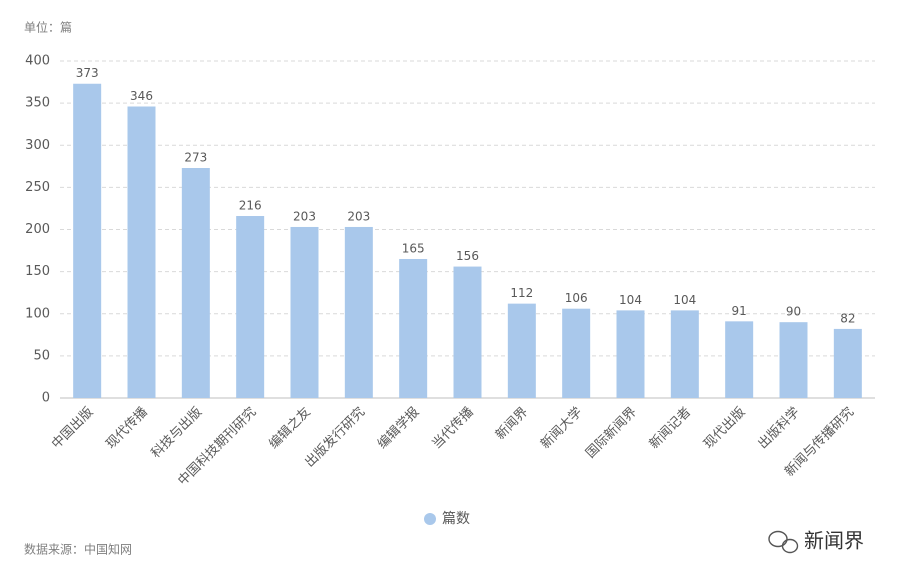 This screenshot has width=900, height=582. I want to click on x-tick-label: 编辑学报, so click(398, 428).